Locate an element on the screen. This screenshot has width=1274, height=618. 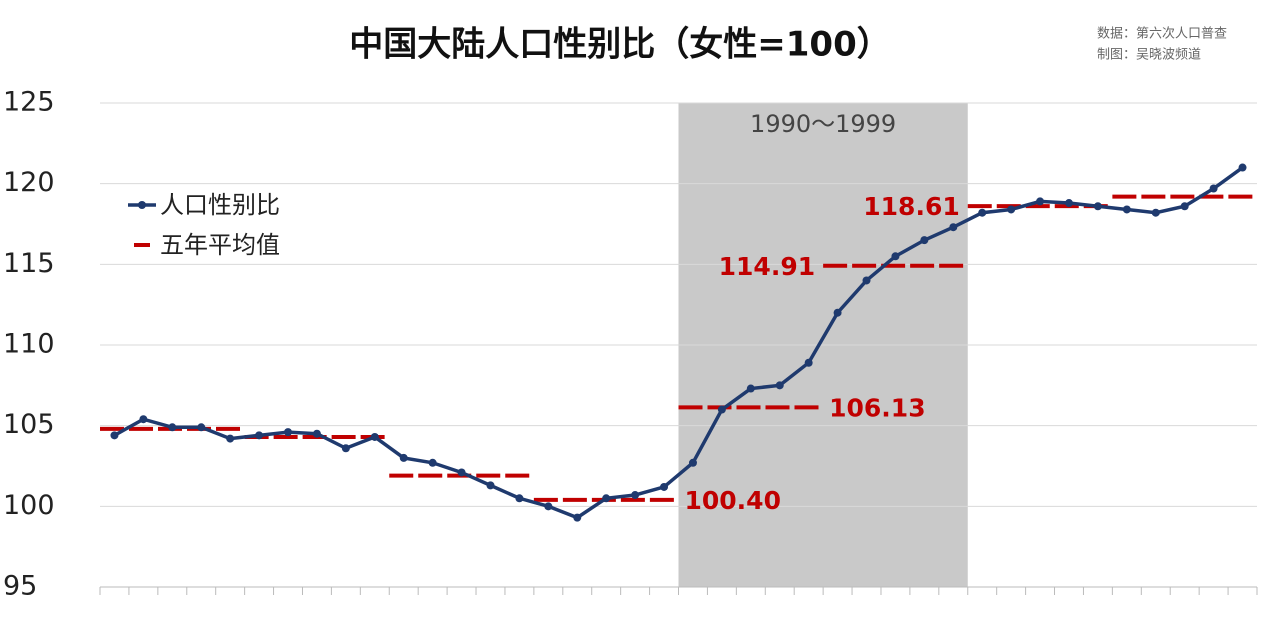
y-tick-label: 110 is located at coordinates (29, 344).